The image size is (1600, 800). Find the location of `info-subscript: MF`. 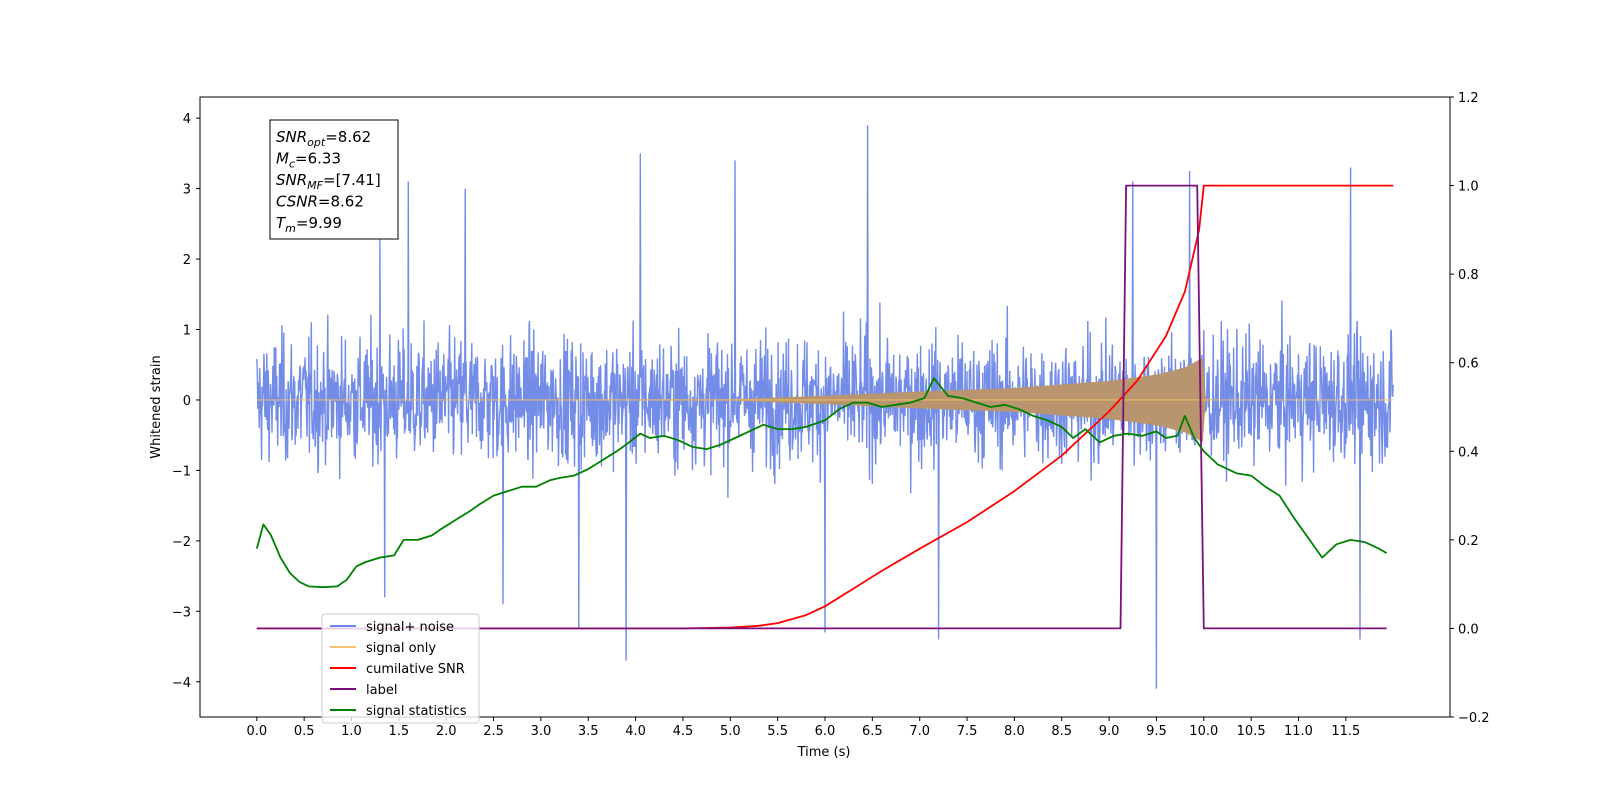

info-subscript: MF is located at coordinates (315, 185).